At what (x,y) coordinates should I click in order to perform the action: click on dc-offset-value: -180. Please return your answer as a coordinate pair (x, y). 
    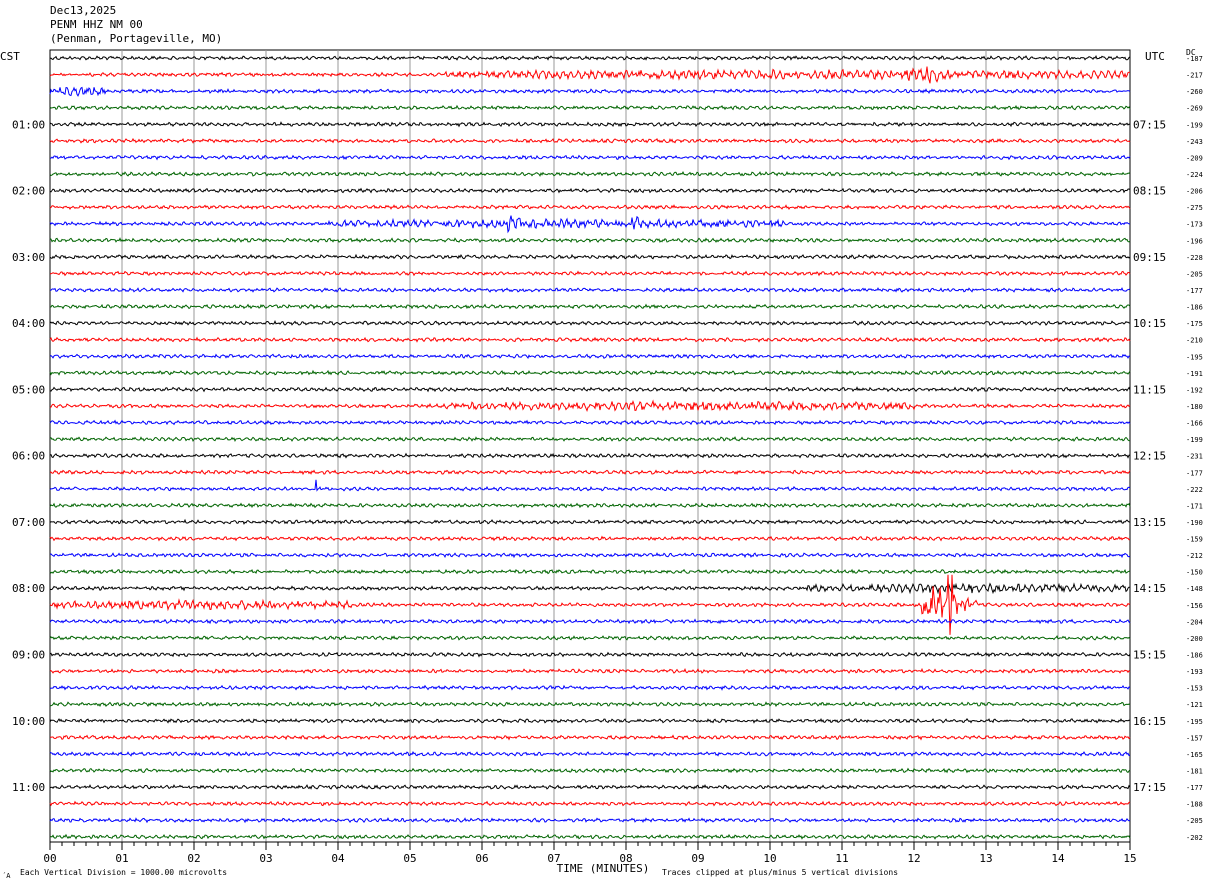
    Looking at the image, I should click on (1194, 407).